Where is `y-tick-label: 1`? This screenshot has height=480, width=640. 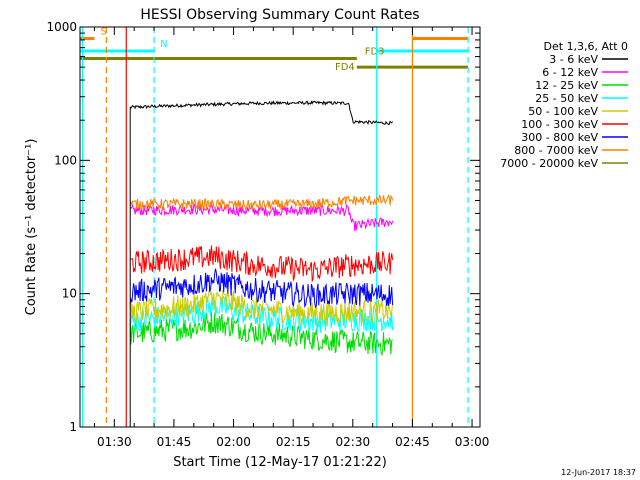 y-tick-label: 1 is located at coordinates (73, 427).